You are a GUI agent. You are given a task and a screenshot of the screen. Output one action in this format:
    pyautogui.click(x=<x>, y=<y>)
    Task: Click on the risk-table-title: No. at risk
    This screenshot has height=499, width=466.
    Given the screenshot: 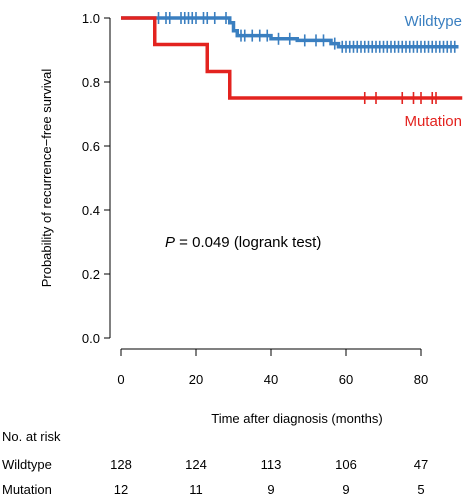 What is the action you would take?
    pyautogui.click(x=31, y=436)
    